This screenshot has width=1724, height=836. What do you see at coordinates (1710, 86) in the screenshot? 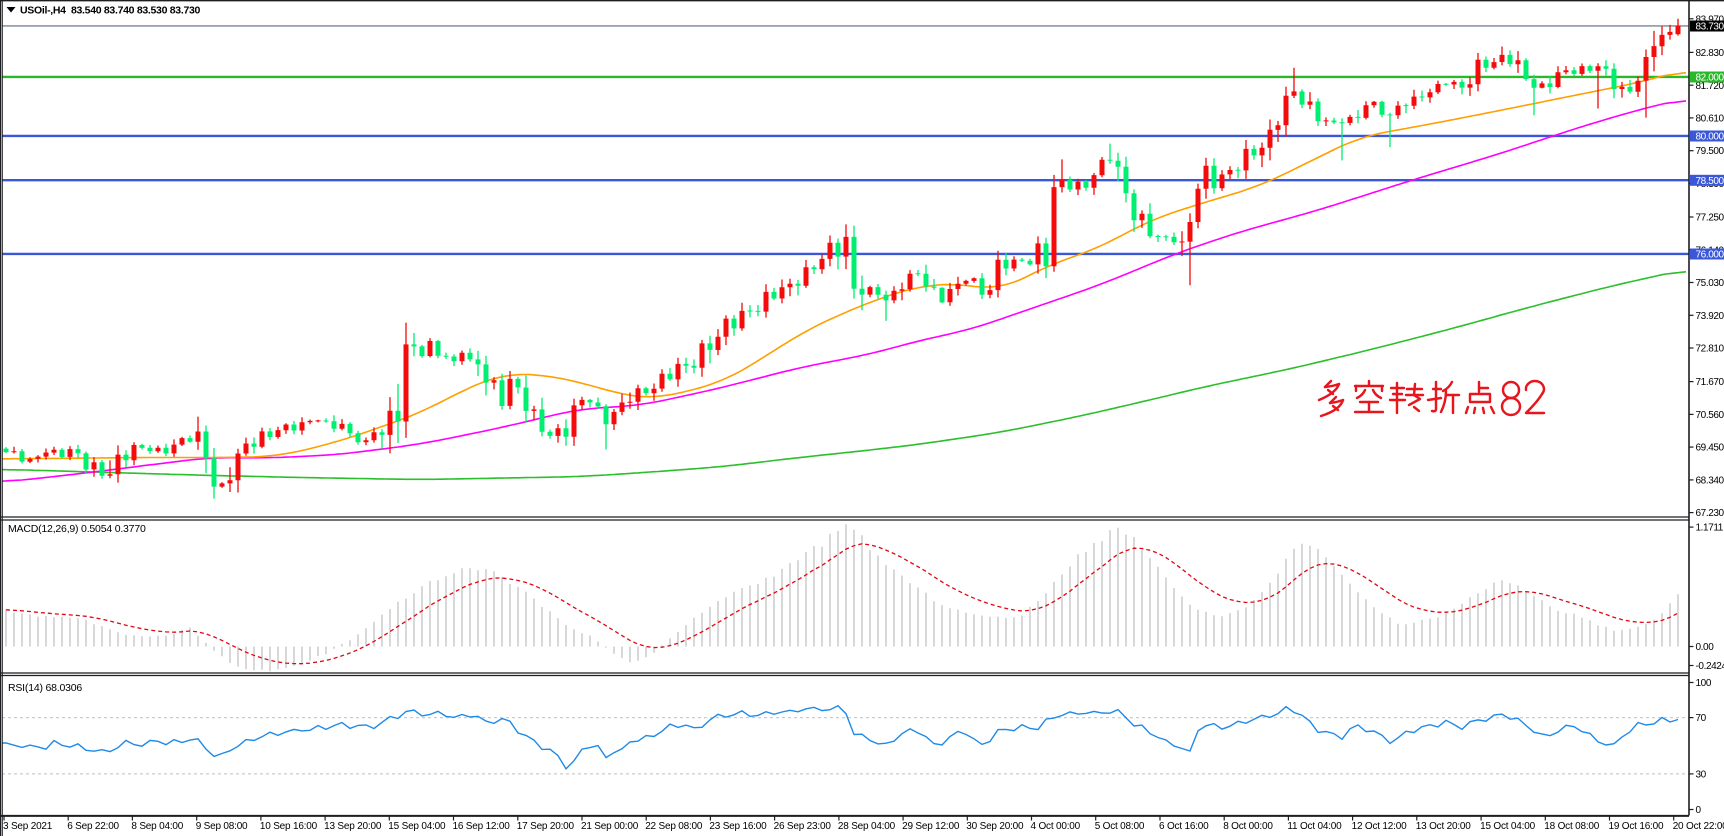
I see `svg-text: 81.720` at bounding box center [1710, 86].